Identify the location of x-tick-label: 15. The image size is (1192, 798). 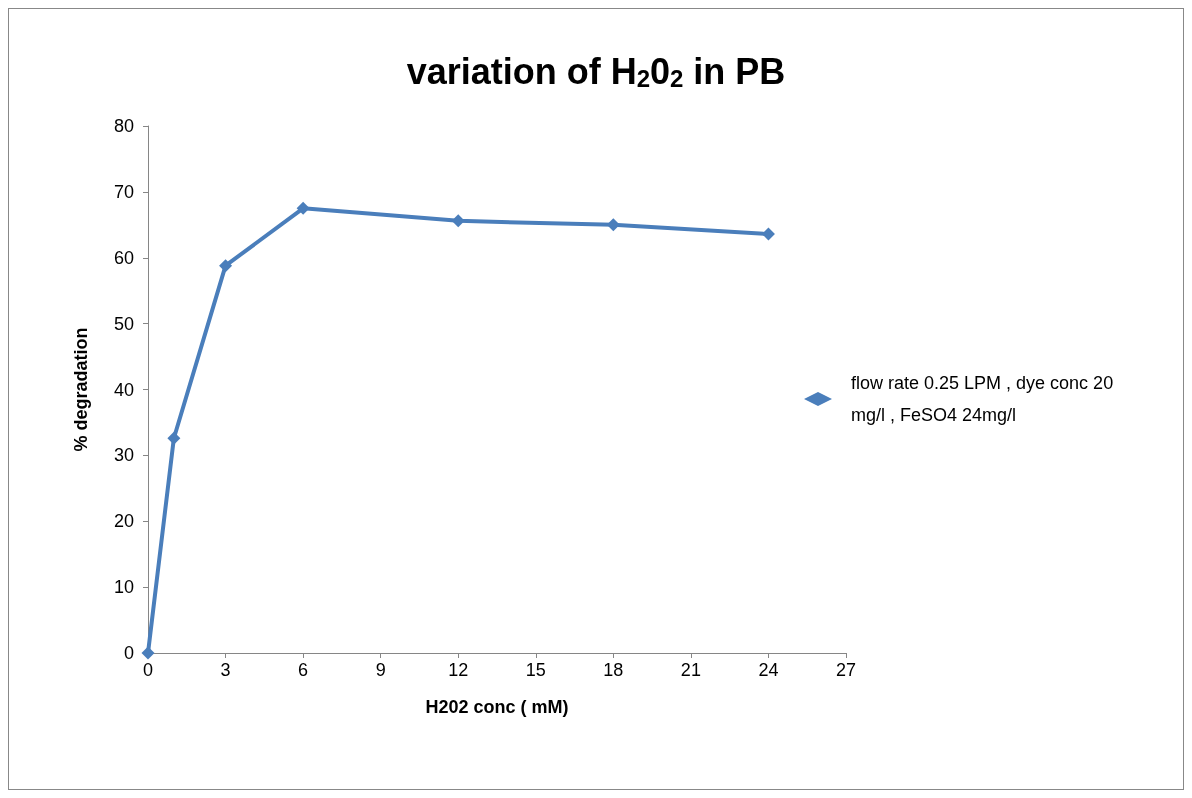
(535, 670).